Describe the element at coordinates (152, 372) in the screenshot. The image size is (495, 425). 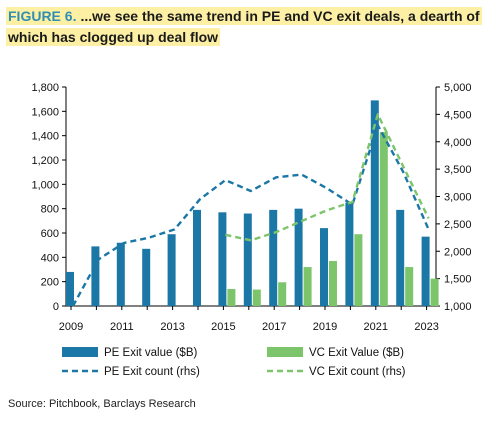
I see `legend-pe-exit-count-label: PE Exit count (rhs)` at that location.